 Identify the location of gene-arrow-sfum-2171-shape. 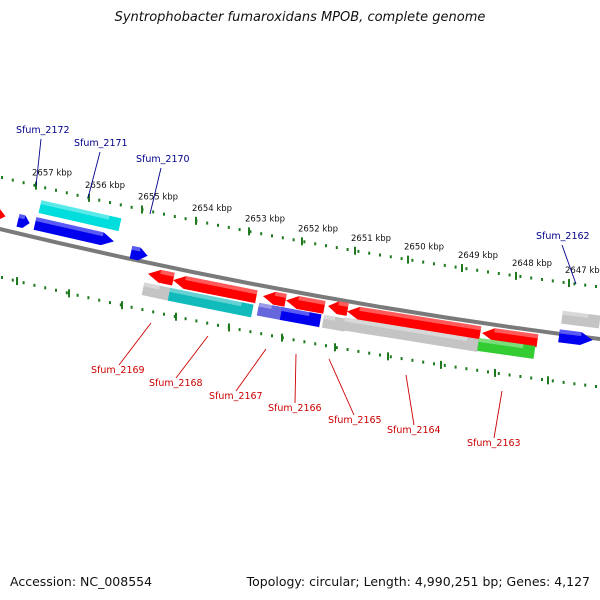
(73, 231).